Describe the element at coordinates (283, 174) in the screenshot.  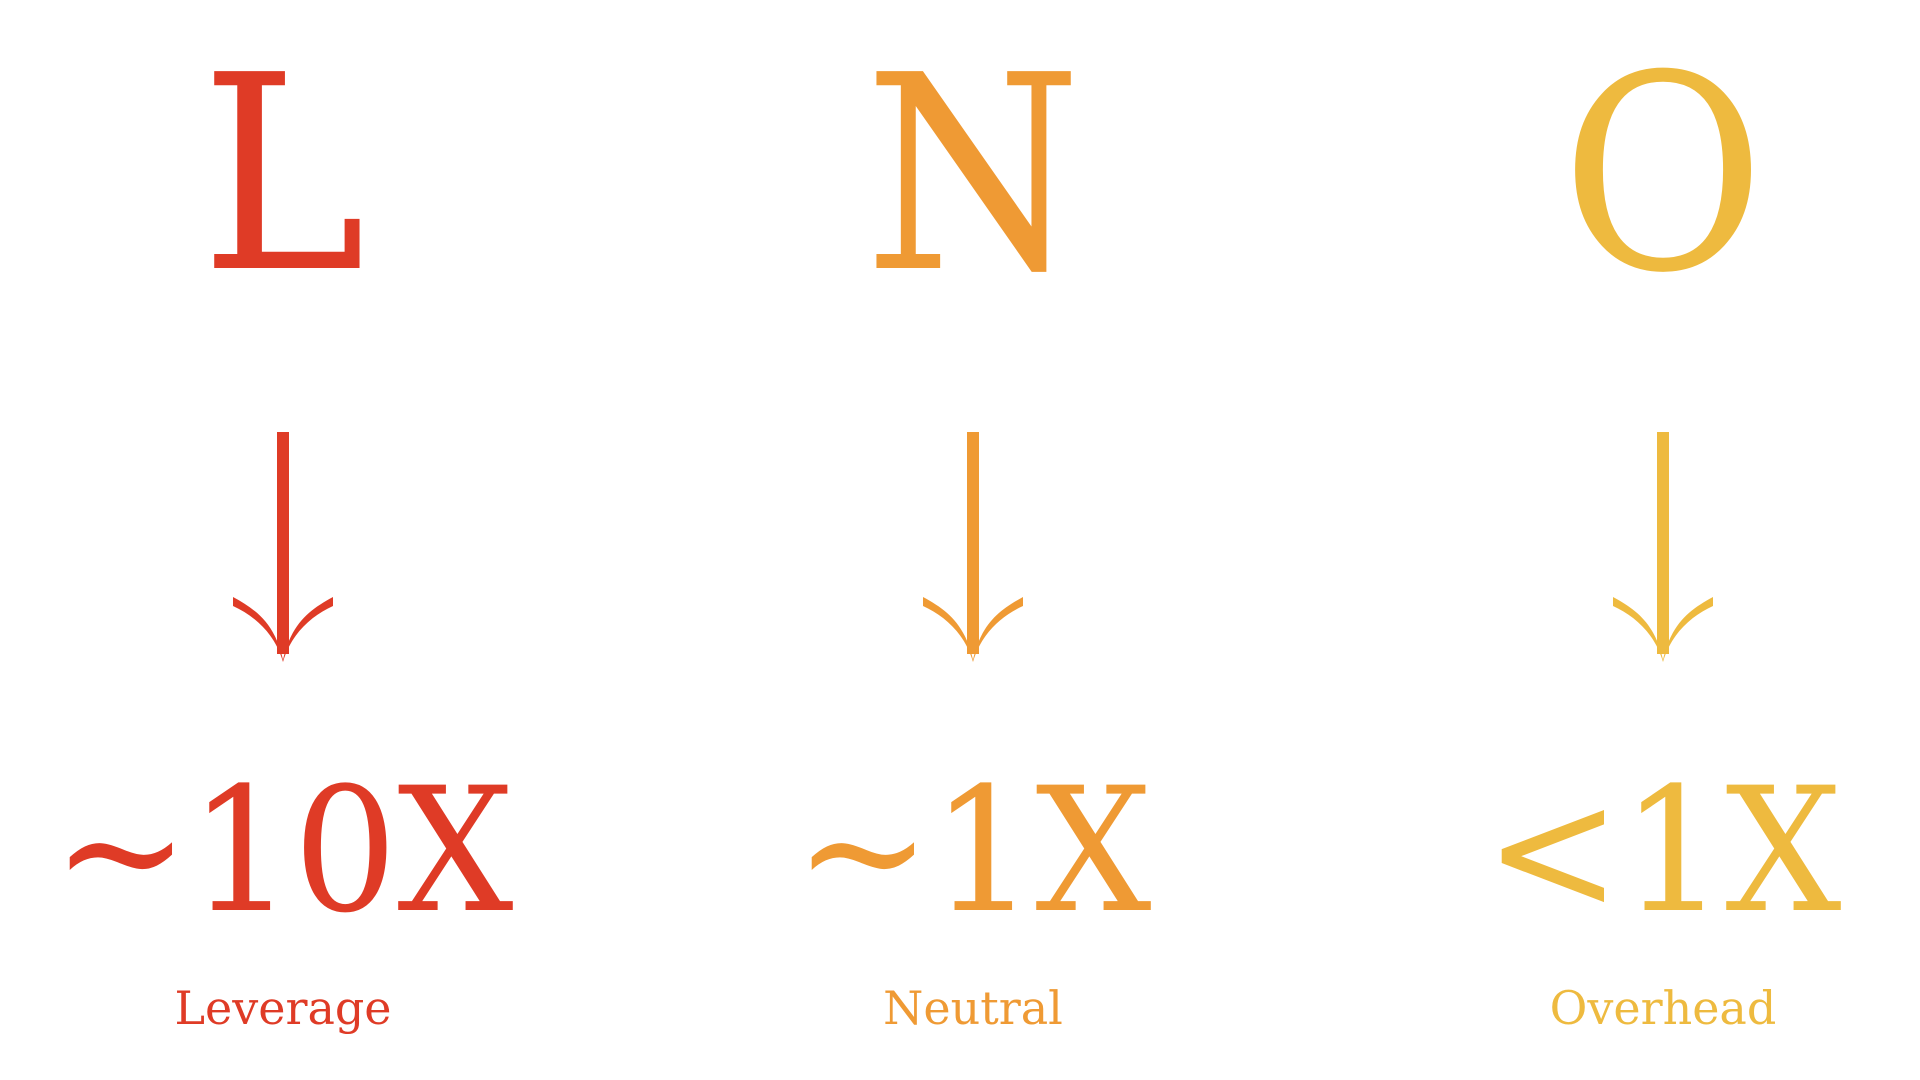
I see `letter-l: L` at that location.